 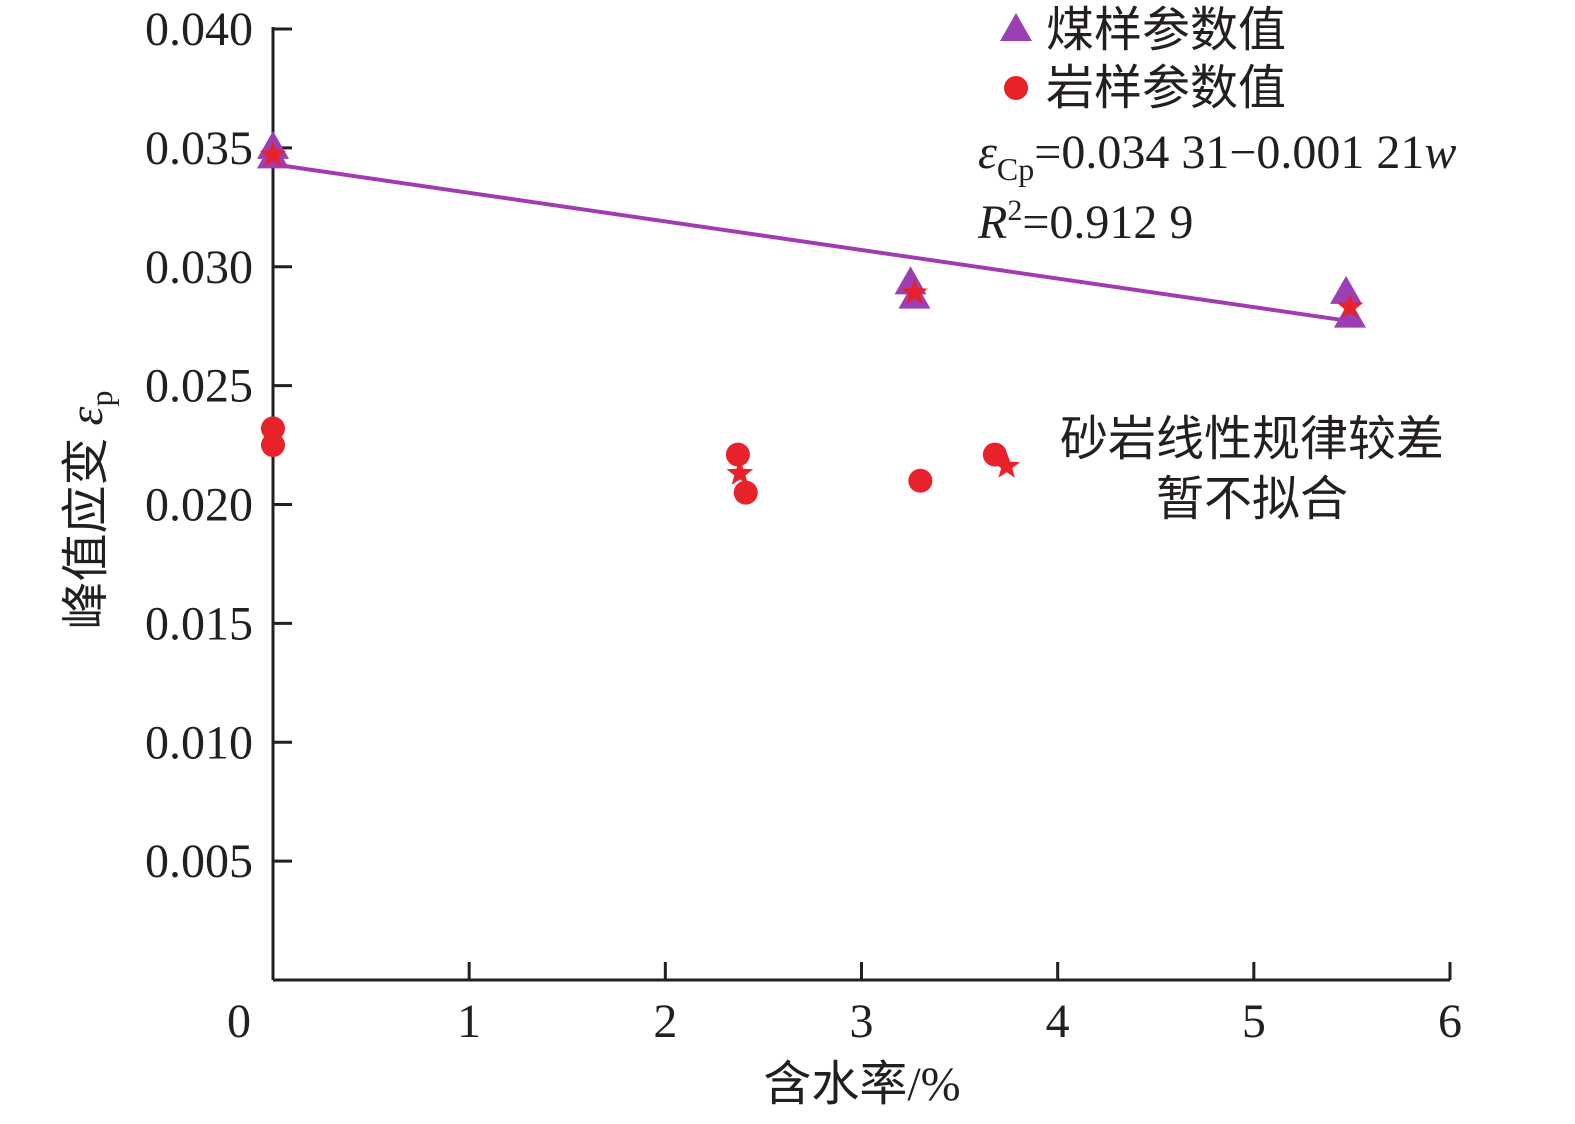 I want to click on x-tick-label: 6, so click(x=1450, y=1021).